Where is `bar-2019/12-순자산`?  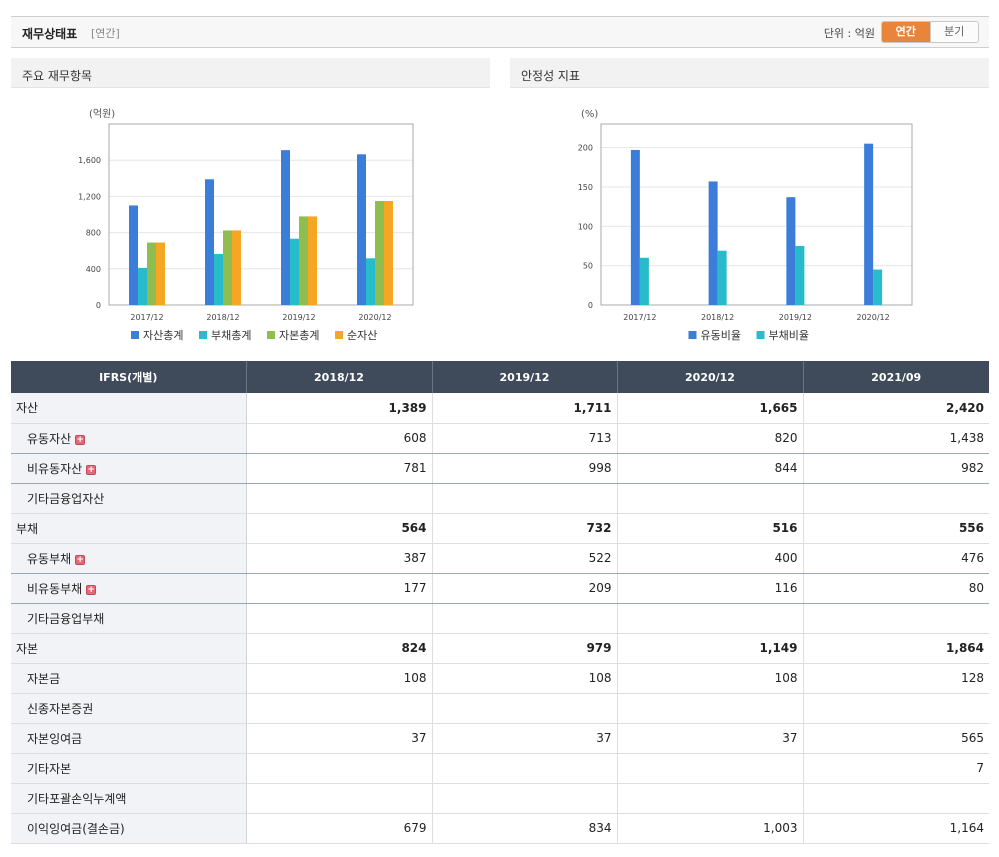 bar-2019/12-순자산 is located at coordinates (312, 260).